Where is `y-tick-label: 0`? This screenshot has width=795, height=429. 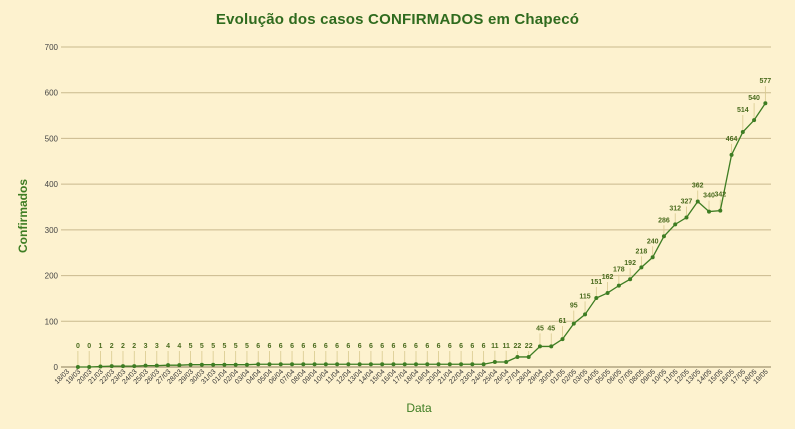
y-tick-label: 0 is located at coordinates (56, 367).